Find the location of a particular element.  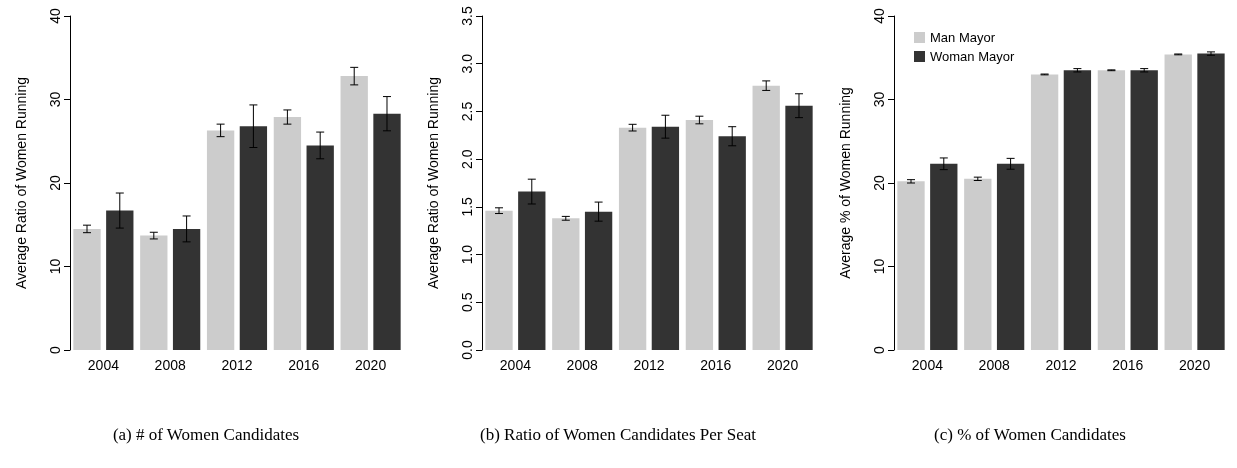

text: (a) # of Women Candidates is located at coordinates (206, 434).